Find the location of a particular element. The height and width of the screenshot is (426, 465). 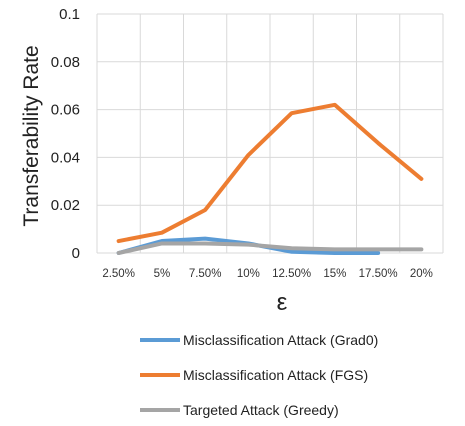

legend-label: Misclassification Attack (Grad0) is located at coordinates (280, 340).